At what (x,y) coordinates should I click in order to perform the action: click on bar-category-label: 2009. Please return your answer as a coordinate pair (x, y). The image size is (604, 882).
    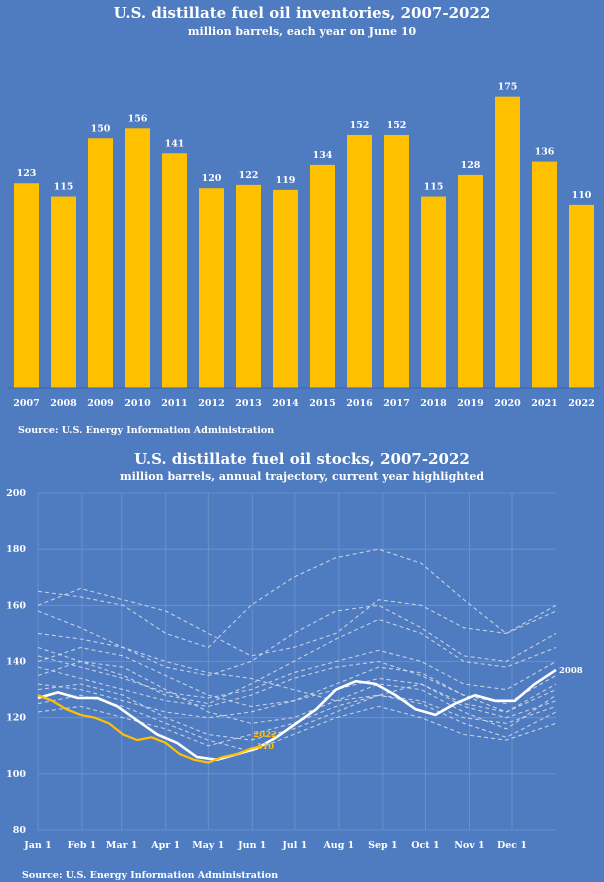
    Looking at the image, I should click on (100, 403).